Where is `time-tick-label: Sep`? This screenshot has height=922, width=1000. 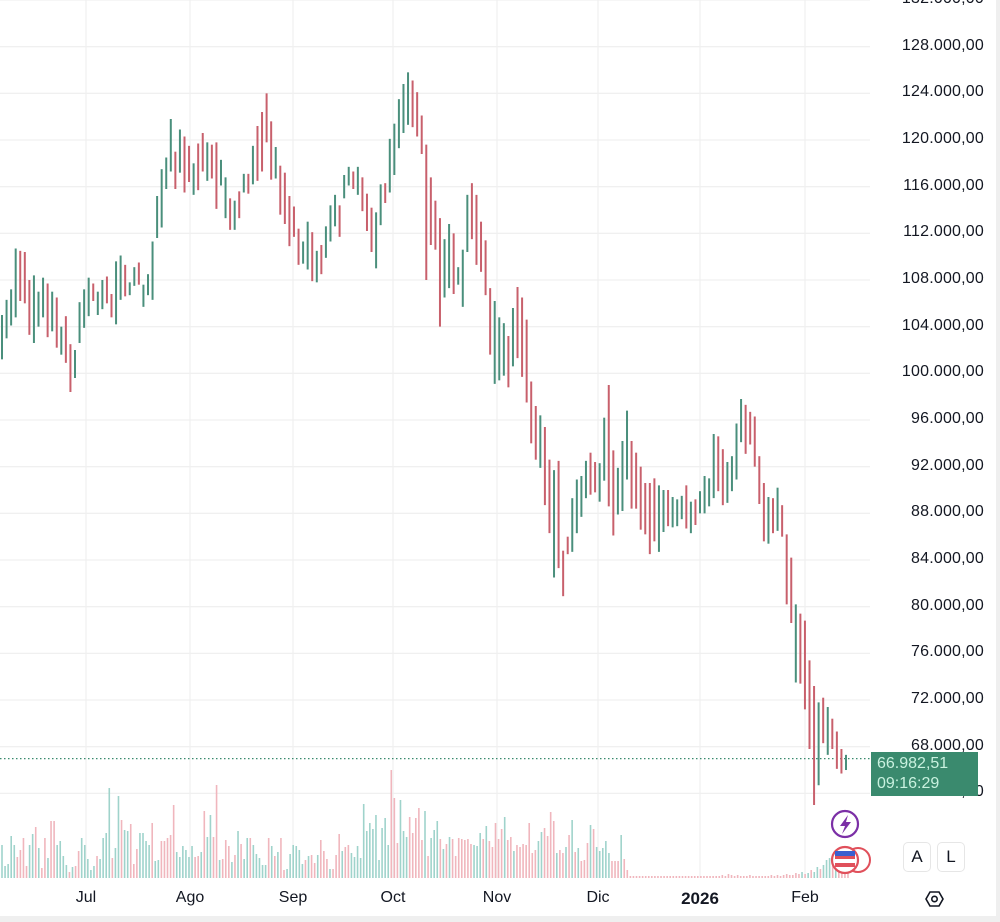 time-tick-label: Sep is located at coordinates (293, 897).